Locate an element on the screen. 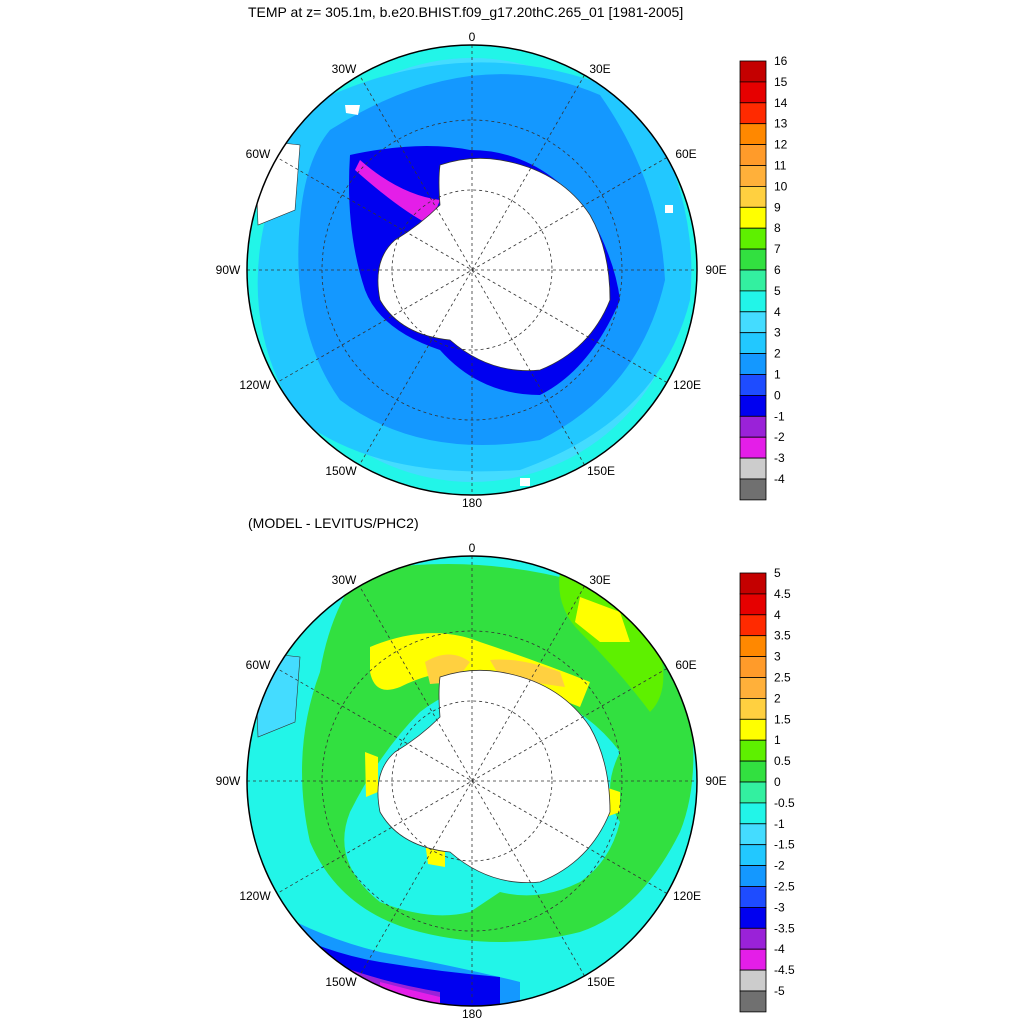 Image resolution: width=1024 pixels, height=1024 pixels. colorbar-tick-label: 12 is located at coordinates (781, 145).